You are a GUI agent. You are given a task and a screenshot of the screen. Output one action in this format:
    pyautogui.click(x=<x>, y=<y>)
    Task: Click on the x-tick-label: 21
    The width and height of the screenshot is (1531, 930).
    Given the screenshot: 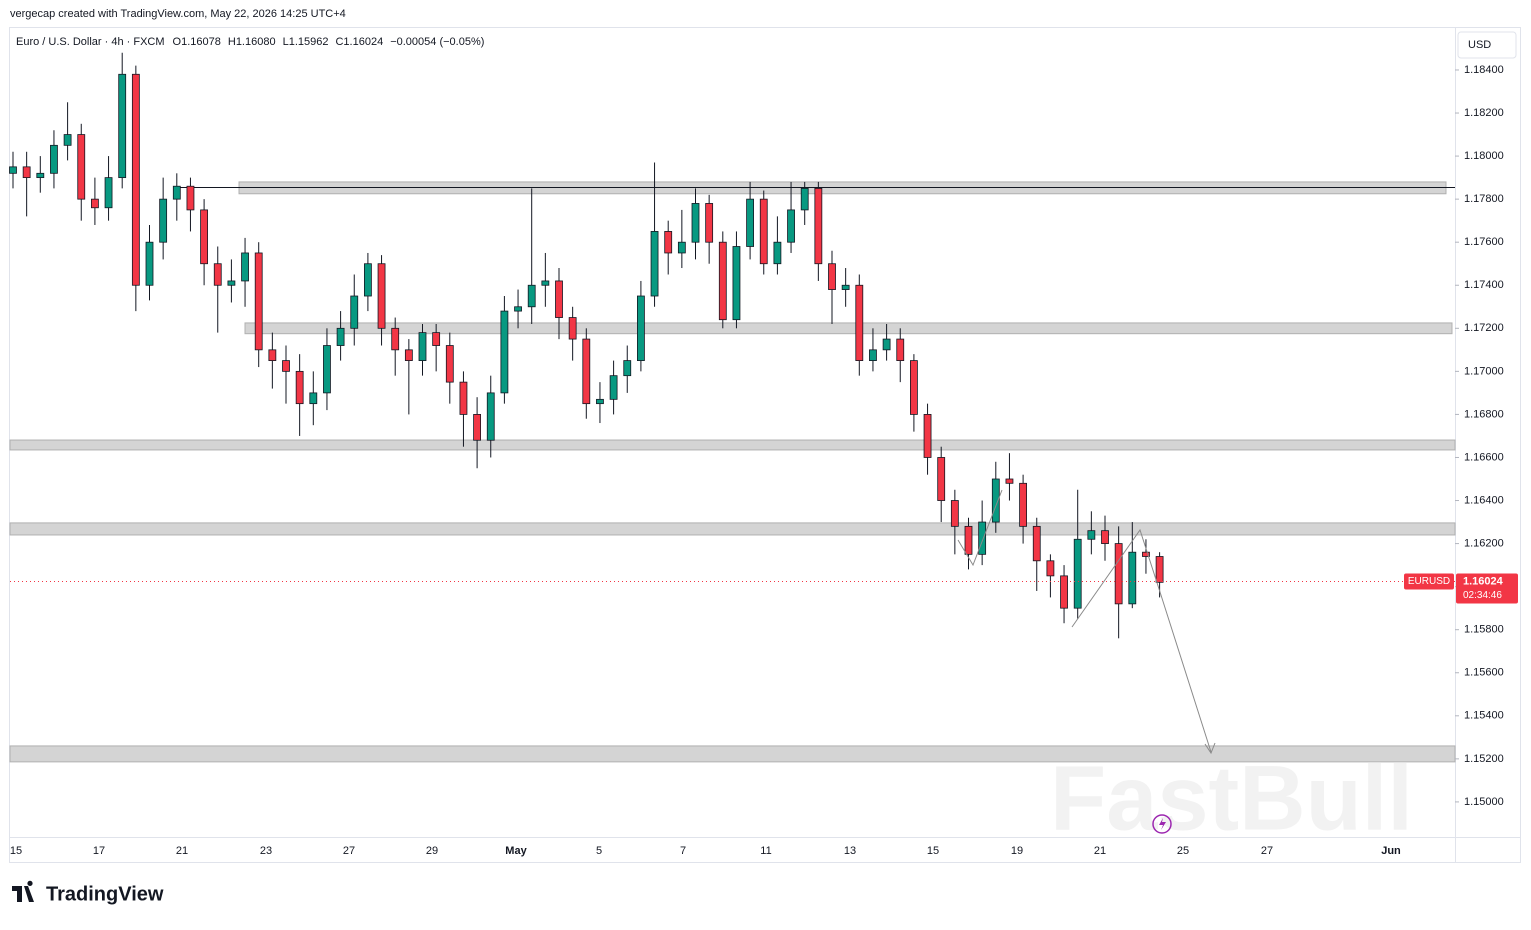 What is the action you would take?
    pyautogui.click(x=1100, y=851)
    